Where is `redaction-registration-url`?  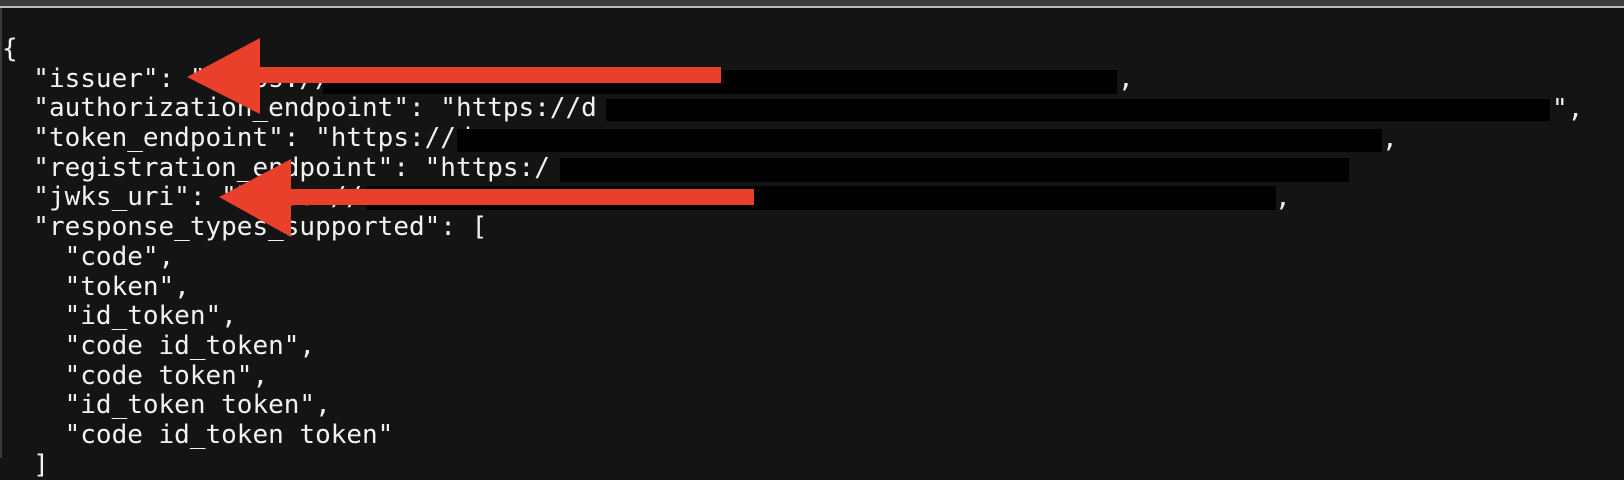 redaction-registration-url is located at coordinates (954, 170).